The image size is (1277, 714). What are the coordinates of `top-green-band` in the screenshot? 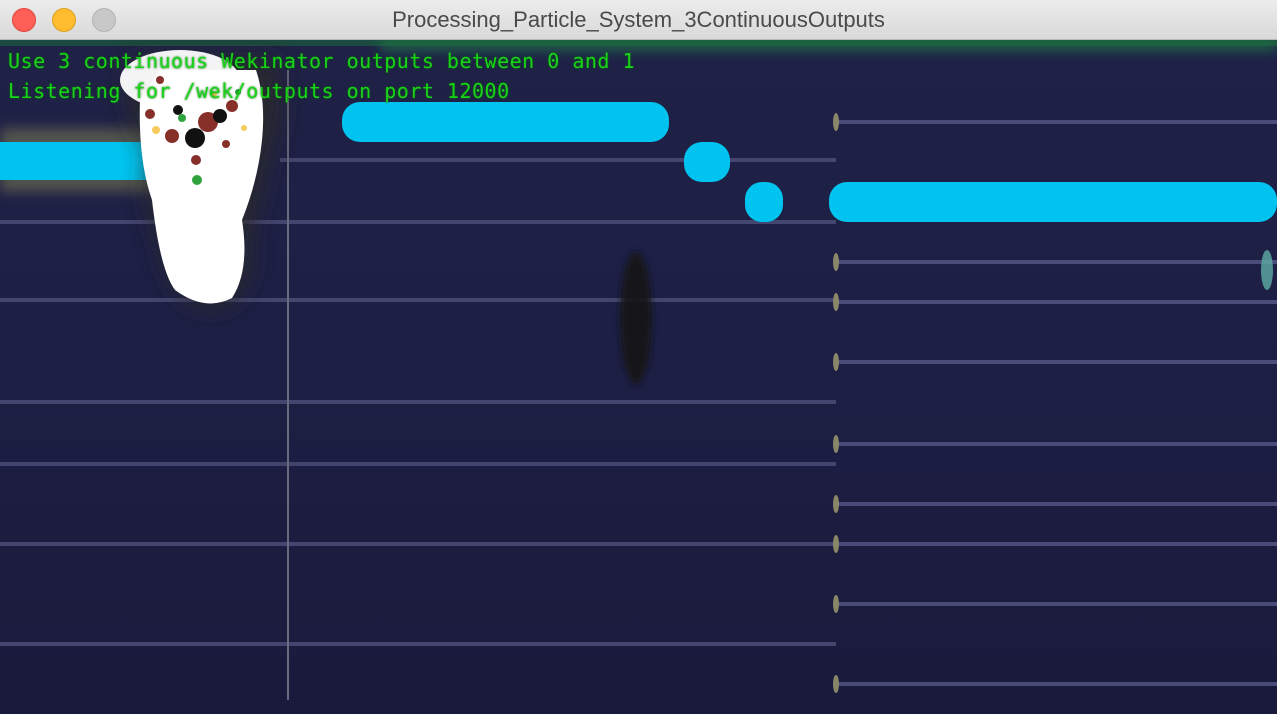 It's located at (638, 43).